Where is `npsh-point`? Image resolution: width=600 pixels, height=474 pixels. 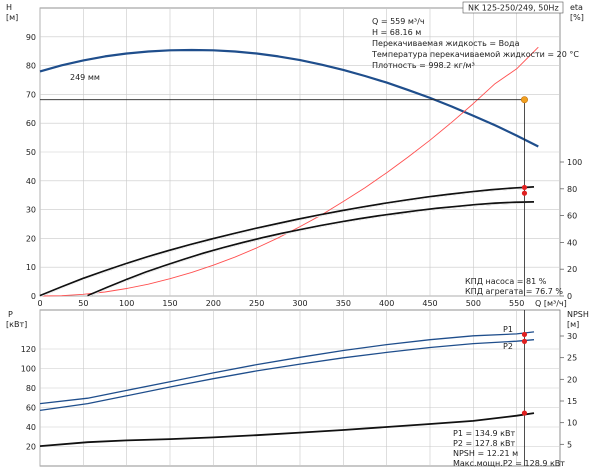
npsh-point is located at coordinates (524, 413).